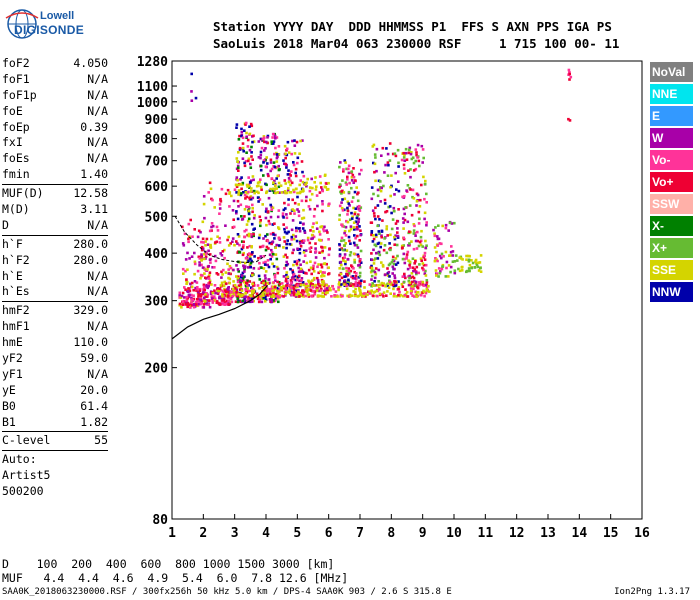 This screenshot has width=700, height=600. Describe the element at coordinates (360, 533) in the screenshot. I see `x-tick-label: 7` at that location.